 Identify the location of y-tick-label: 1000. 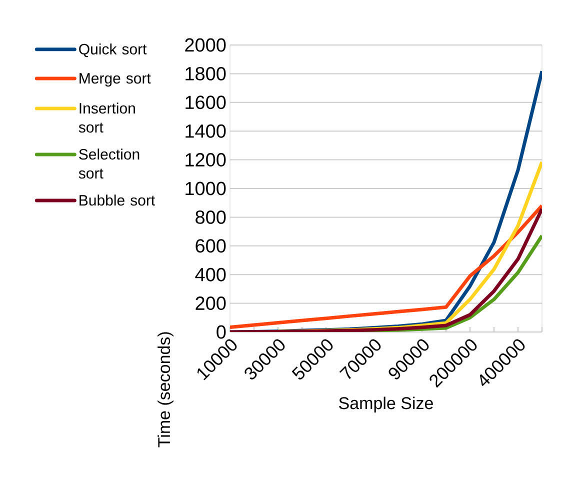
(206, 189).